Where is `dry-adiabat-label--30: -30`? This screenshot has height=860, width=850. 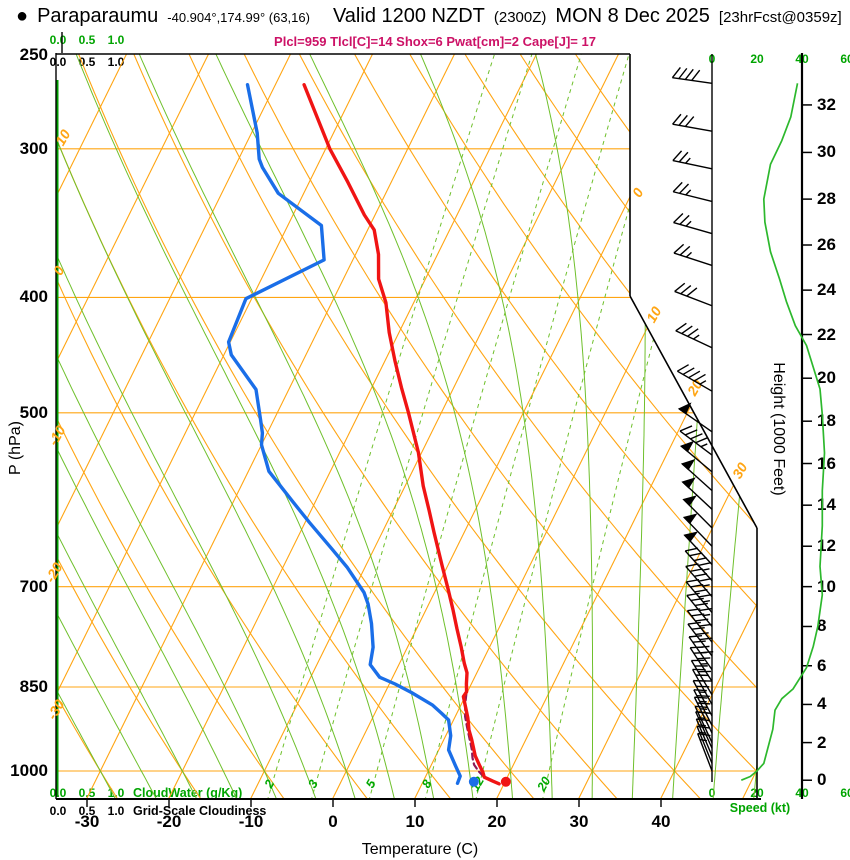
dry-adiabat-label--30: -30 is located at coordinates (56, 710).